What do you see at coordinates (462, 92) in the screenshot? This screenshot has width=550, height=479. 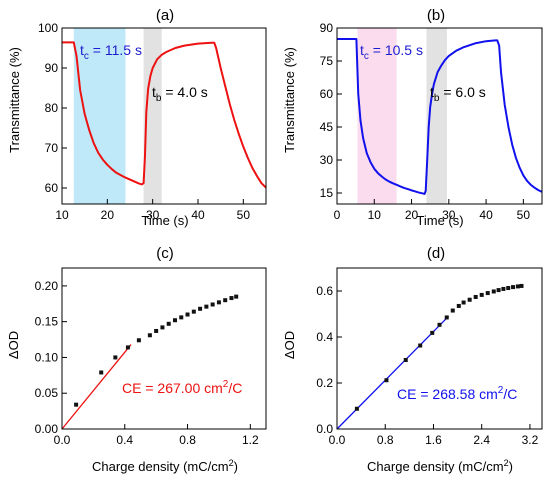 I see `tb-value-b: = 6.0 s` at bounding box center [462, 92].